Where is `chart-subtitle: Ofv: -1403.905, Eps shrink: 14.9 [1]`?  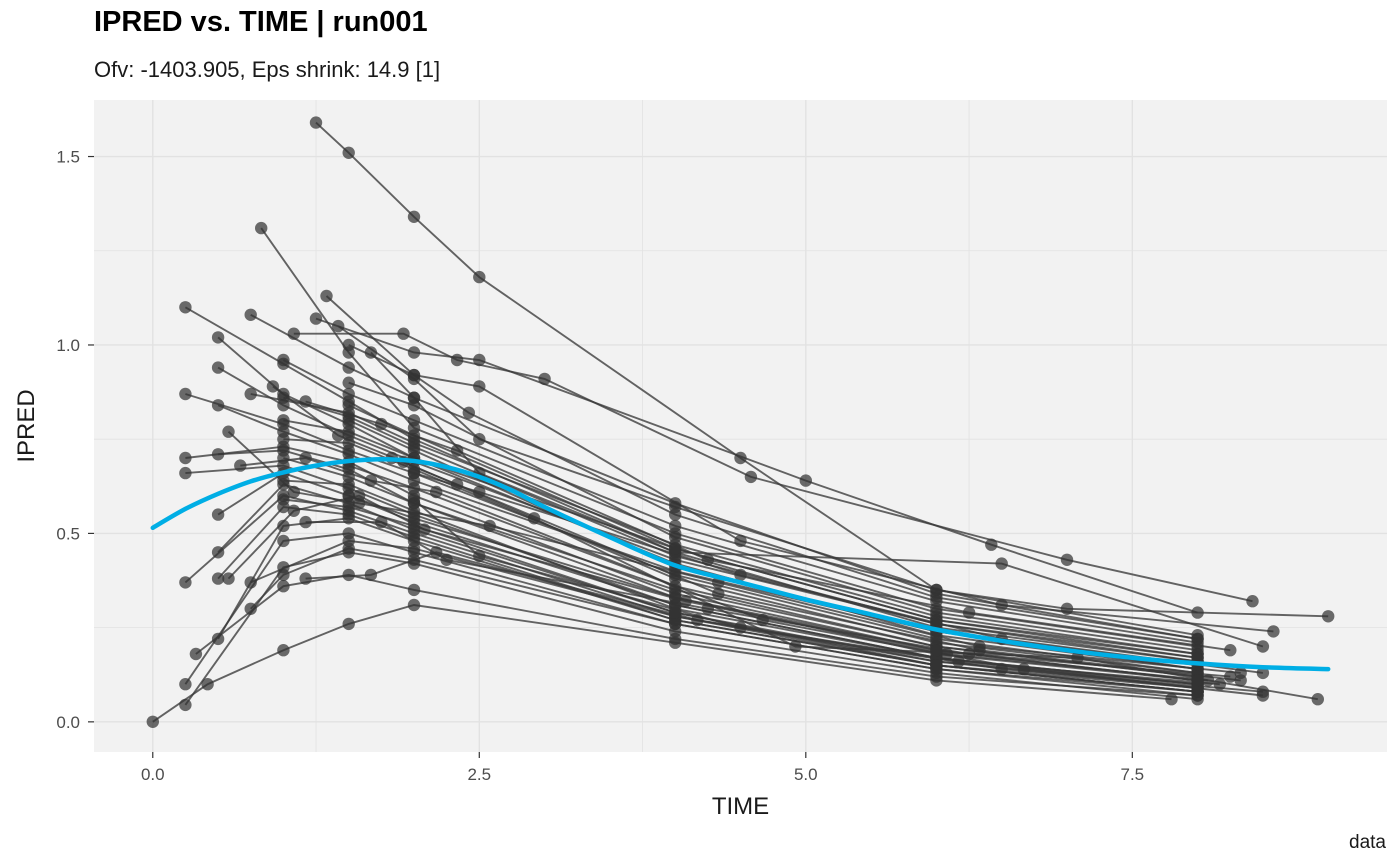
chart-subtitle: Ofv: -1403.905, Eps shrink: 14.9 [1] is located at coordinates (267, 69).